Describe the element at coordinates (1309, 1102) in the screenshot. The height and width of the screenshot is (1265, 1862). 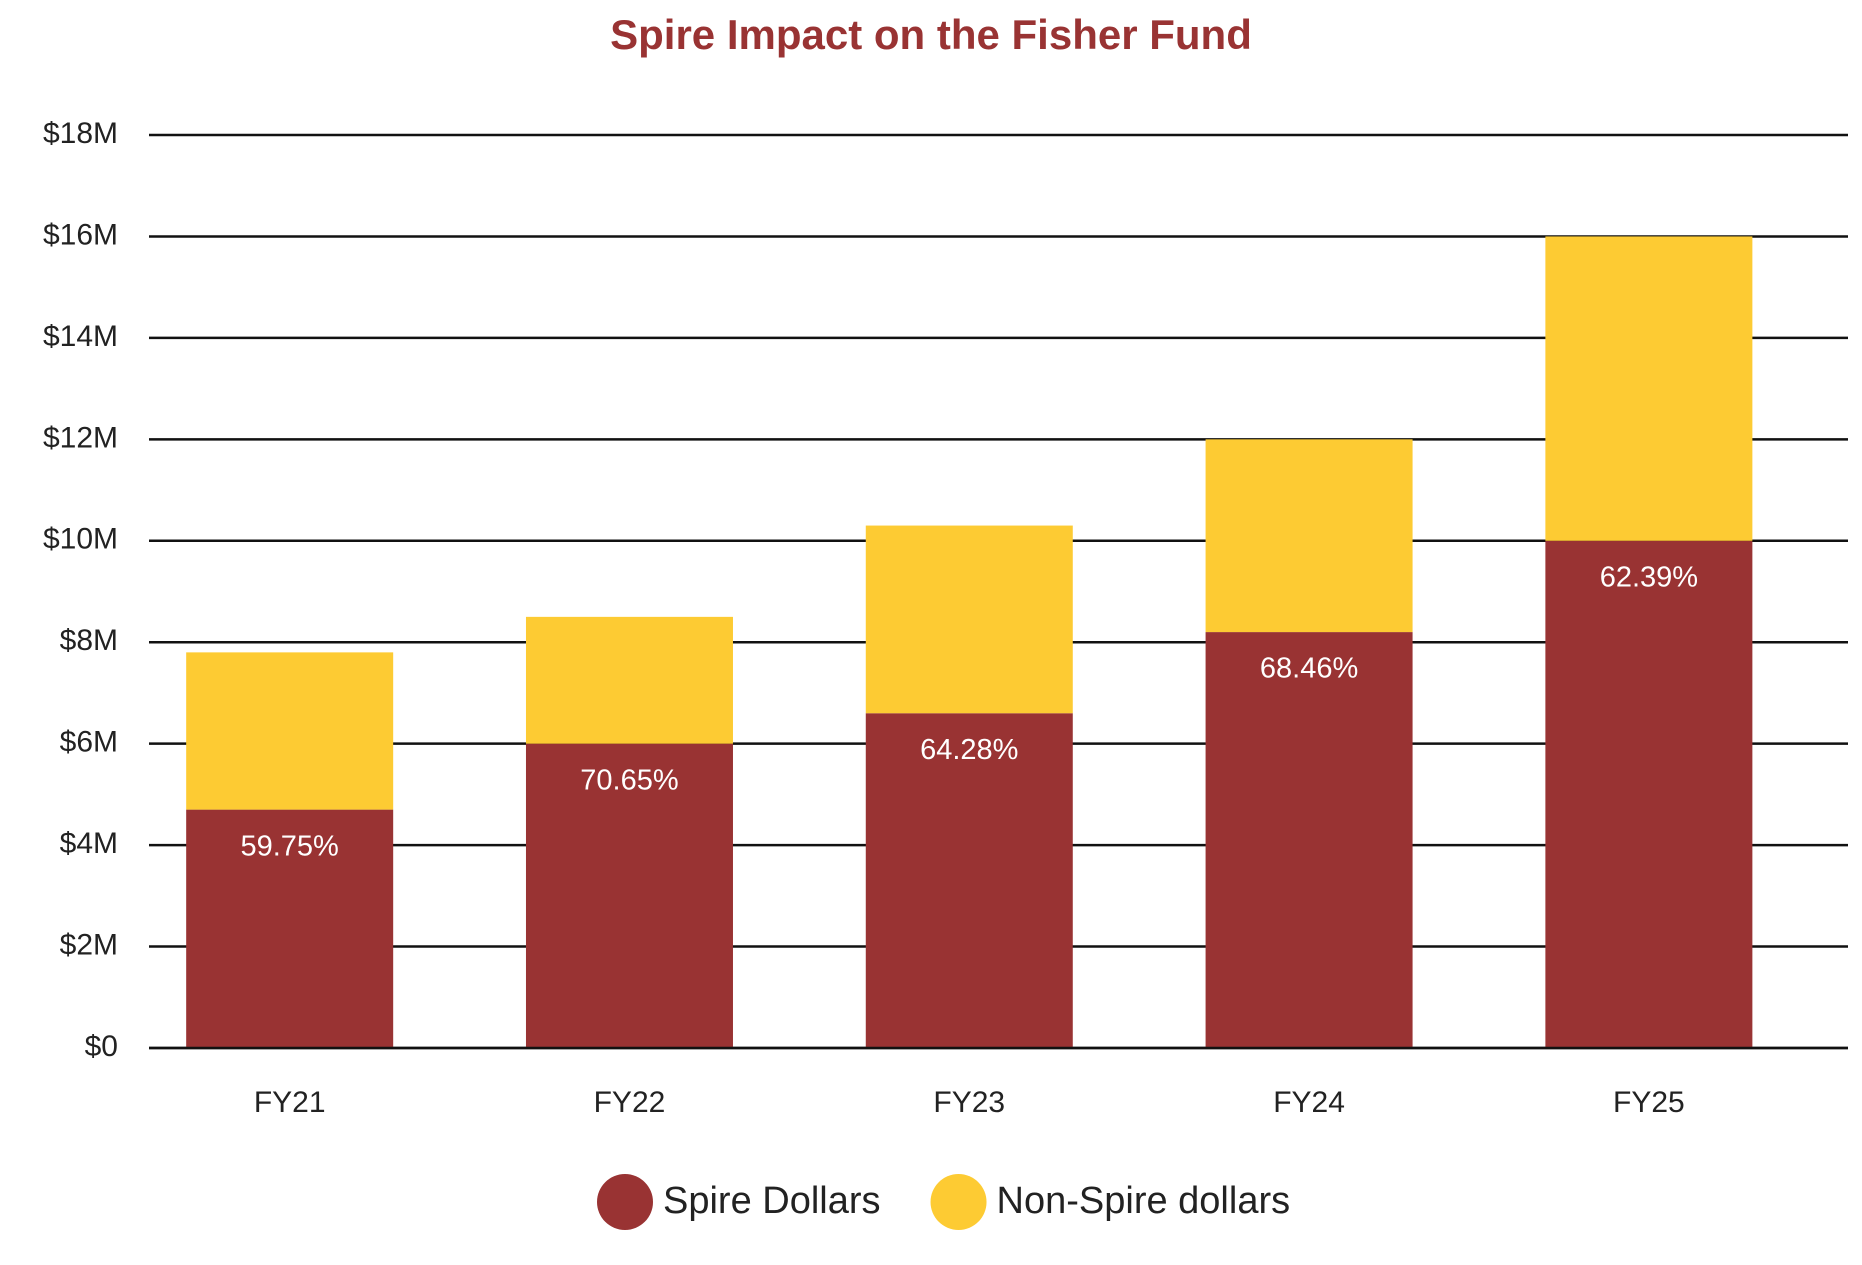
I see `x-tick-label: FY24` at that location.